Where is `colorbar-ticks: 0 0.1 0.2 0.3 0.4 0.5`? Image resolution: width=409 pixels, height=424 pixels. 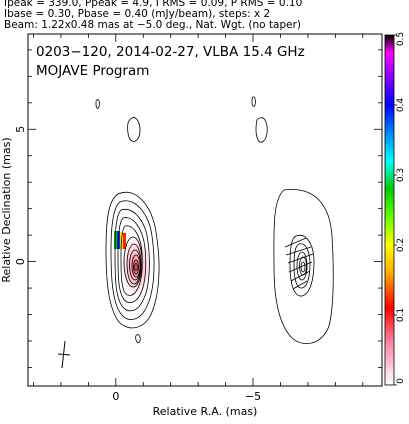
colorbar-ticks: 0 0.1 0.2 0.3 0.4 0.5 is located at coordinates (400, 209).